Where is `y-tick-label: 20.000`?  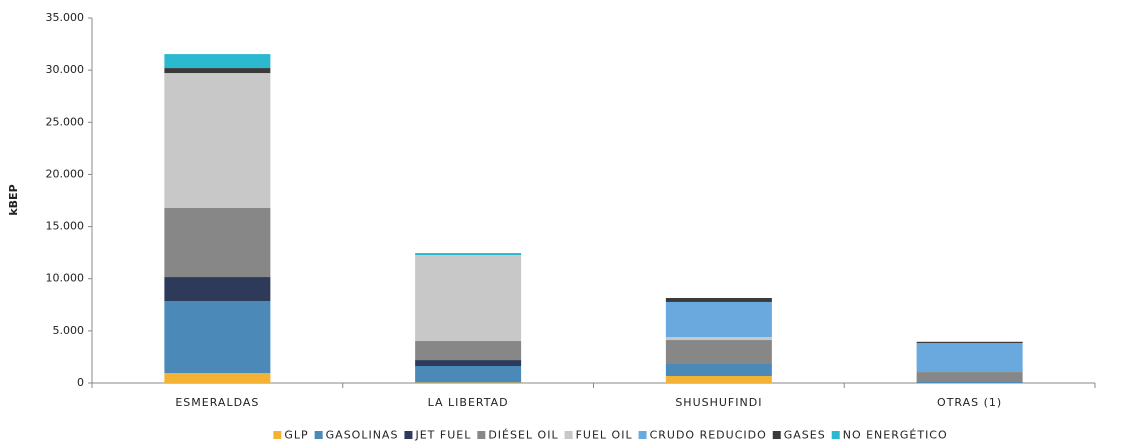
y-tick-label: 20.000 is located at coordinates (65, 173).